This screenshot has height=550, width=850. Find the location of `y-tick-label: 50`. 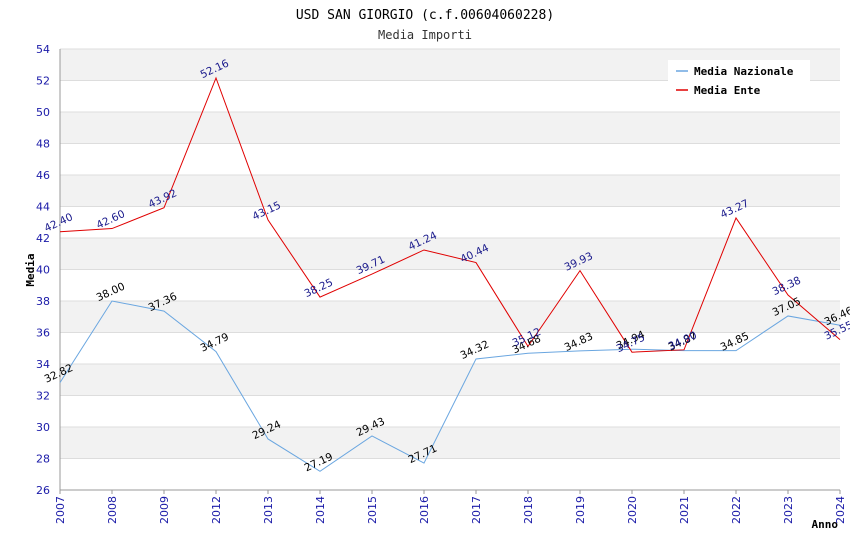

y-tick-label: 50 is located at coordinates (43, 112).